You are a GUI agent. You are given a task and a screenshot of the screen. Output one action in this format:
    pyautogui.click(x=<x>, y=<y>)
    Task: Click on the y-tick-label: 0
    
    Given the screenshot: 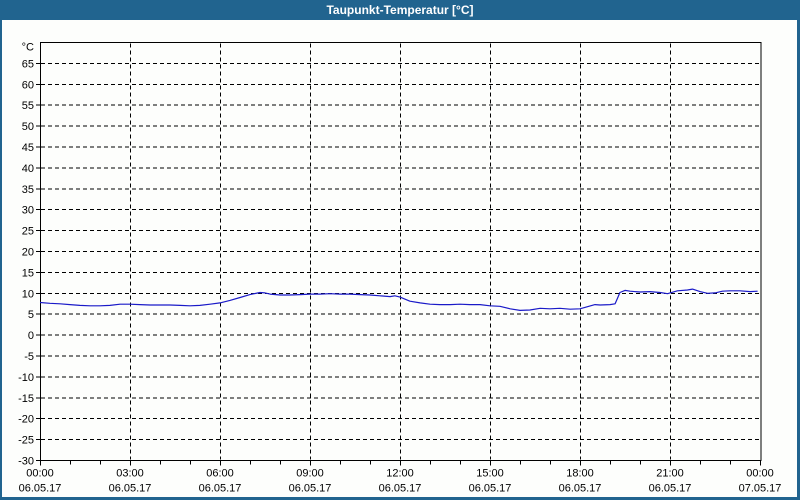 What is the action you would take?
    pyautogui.click(x=31, y=336)
    